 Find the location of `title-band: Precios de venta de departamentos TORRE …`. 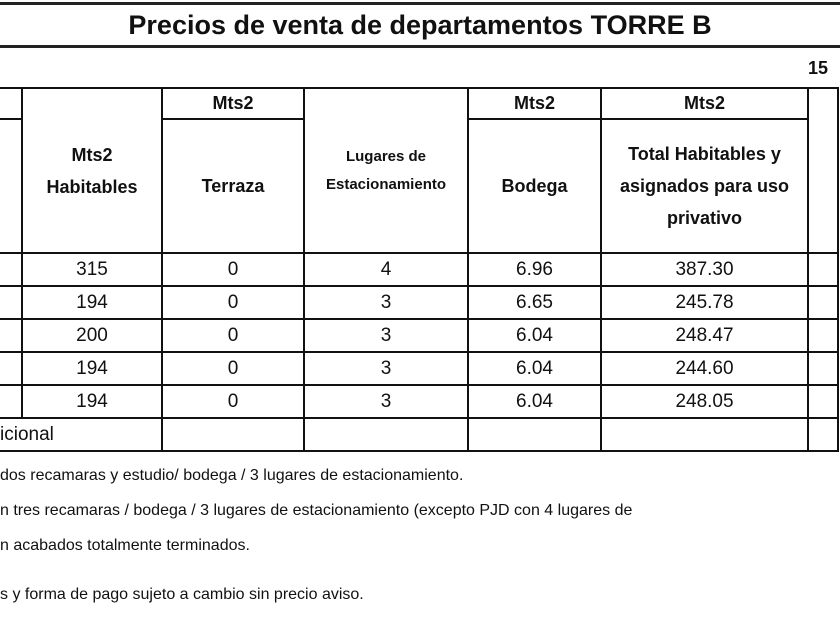

title-band: Precios de venta de departamentos TORRE … is located at coordinates (420, 25).